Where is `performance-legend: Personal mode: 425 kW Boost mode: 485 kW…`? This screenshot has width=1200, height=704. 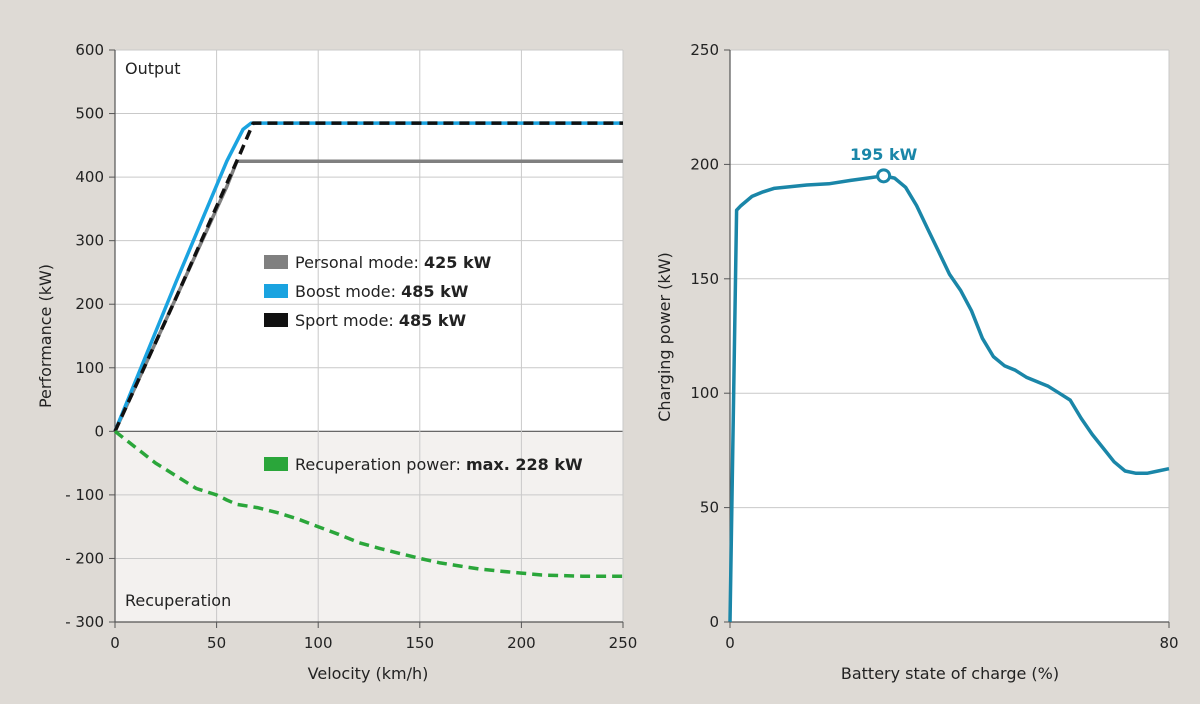 performance-legend: Personal mode: 425 kW Boost mode: 485 kW… is located at coordinates (423, 363).